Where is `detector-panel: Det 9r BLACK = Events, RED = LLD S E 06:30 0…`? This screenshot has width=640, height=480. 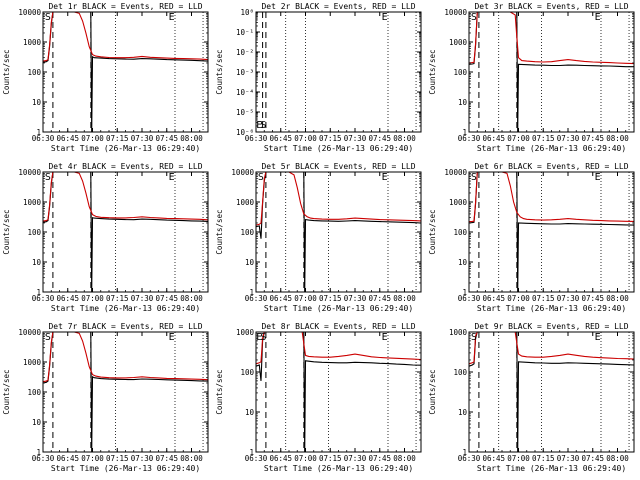
detector-panel: Det 9r BLACK = Events, RED = LLD S E 06:30 0… is located at coordinates (532, 400).